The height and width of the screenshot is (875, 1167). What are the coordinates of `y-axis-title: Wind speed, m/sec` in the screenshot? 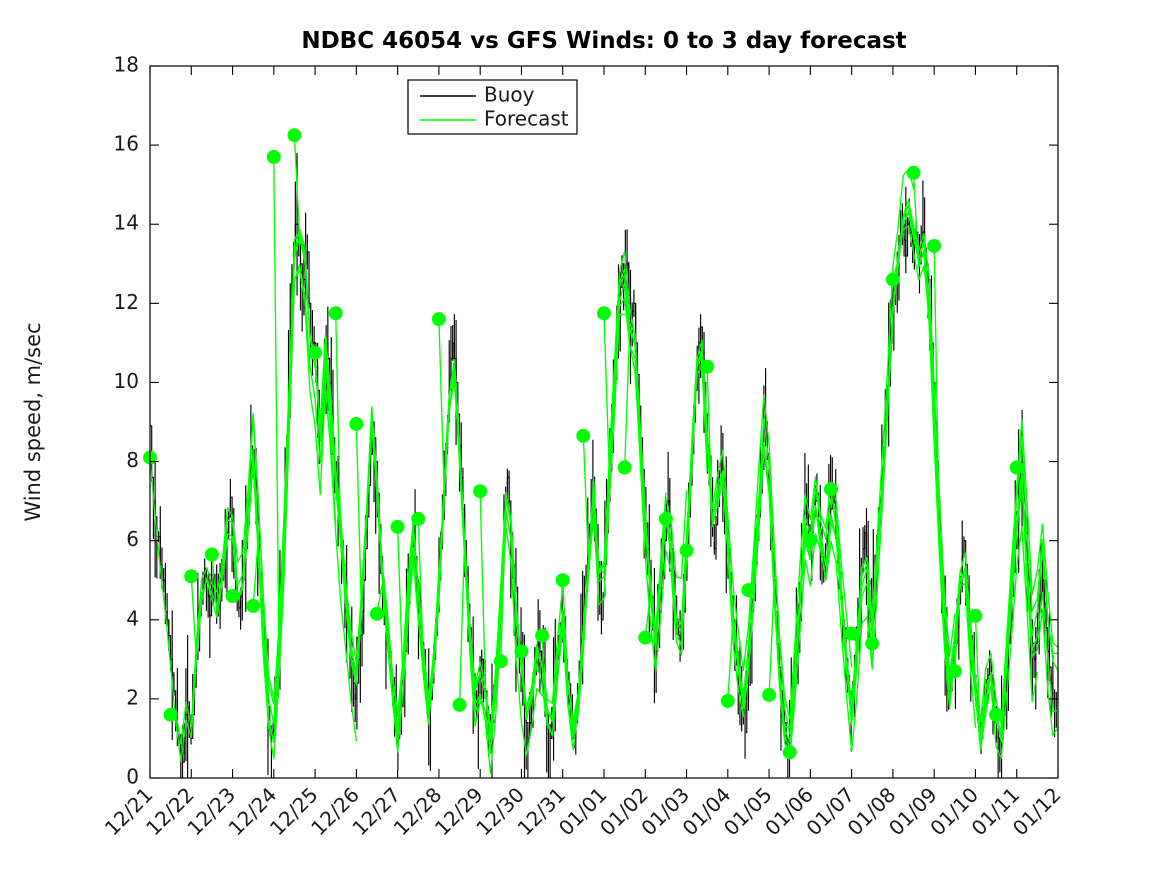 It's located at (33, 421).